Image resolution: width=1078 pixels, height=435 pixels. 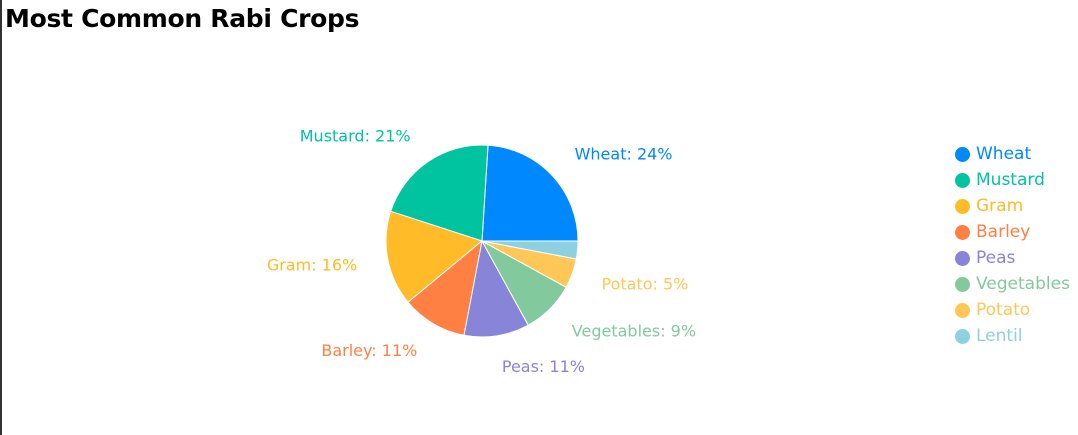 I want to click on legend-label: Peas, so click(x=996, y=258).